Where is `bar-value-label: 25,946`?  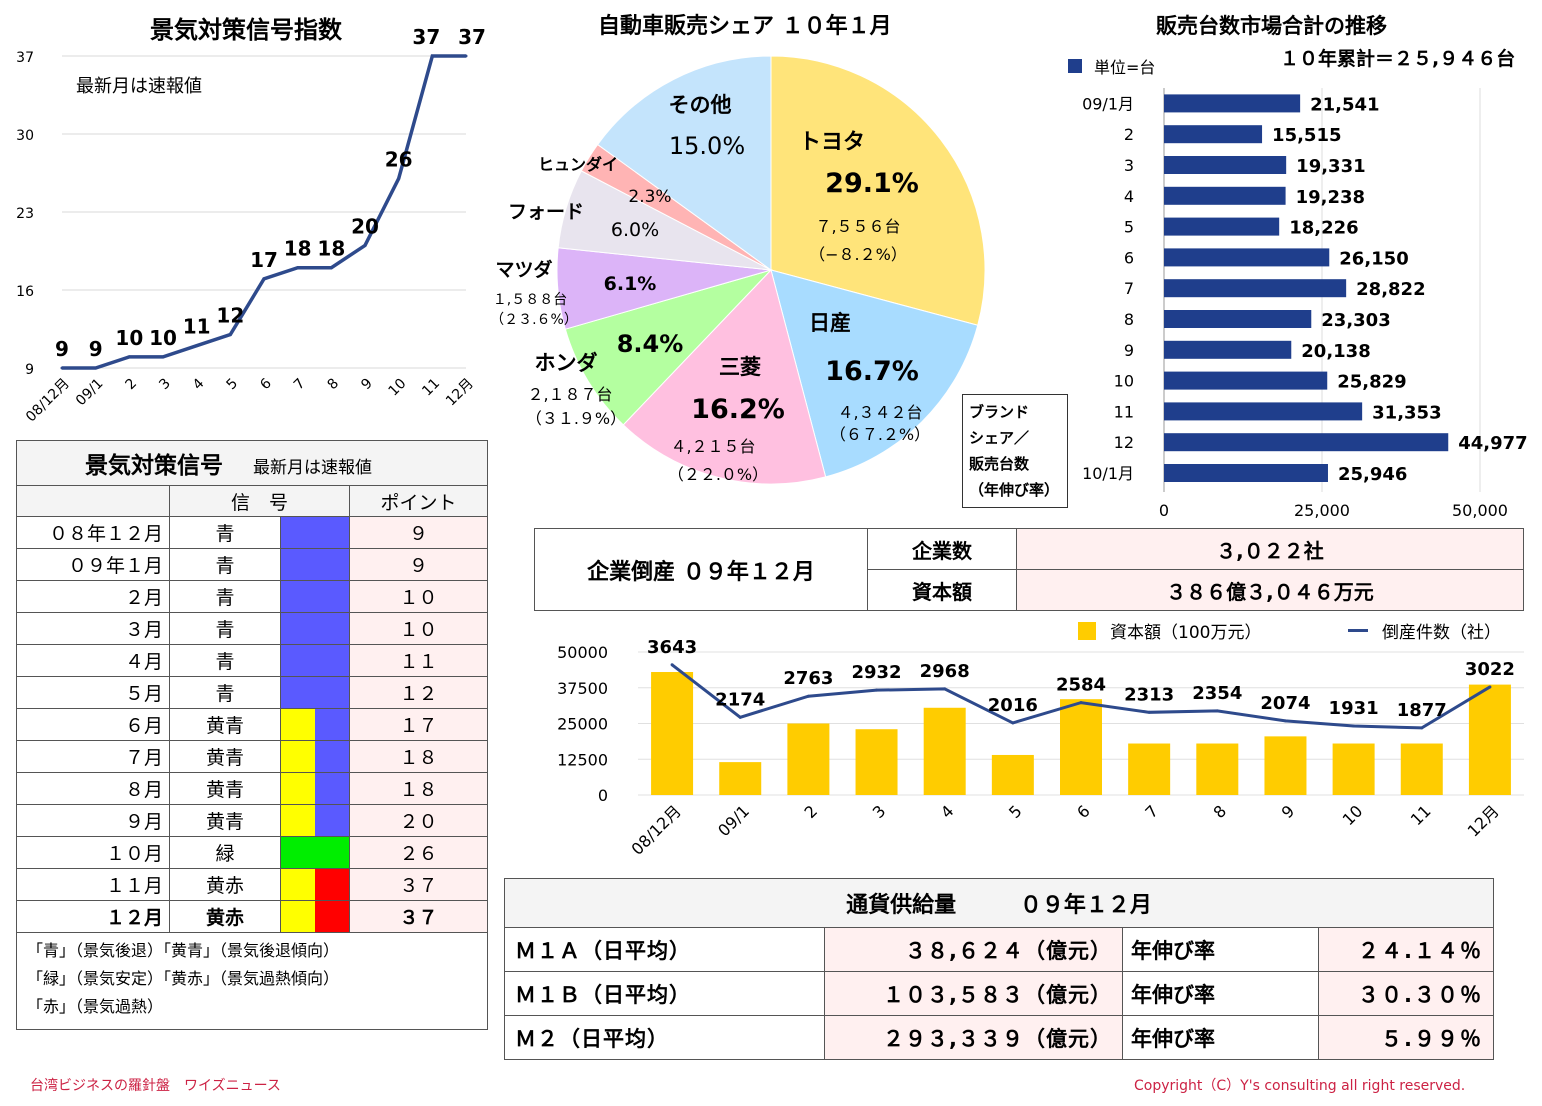 bar-value-label: 25,946 is located at coordinates (1372, 474).